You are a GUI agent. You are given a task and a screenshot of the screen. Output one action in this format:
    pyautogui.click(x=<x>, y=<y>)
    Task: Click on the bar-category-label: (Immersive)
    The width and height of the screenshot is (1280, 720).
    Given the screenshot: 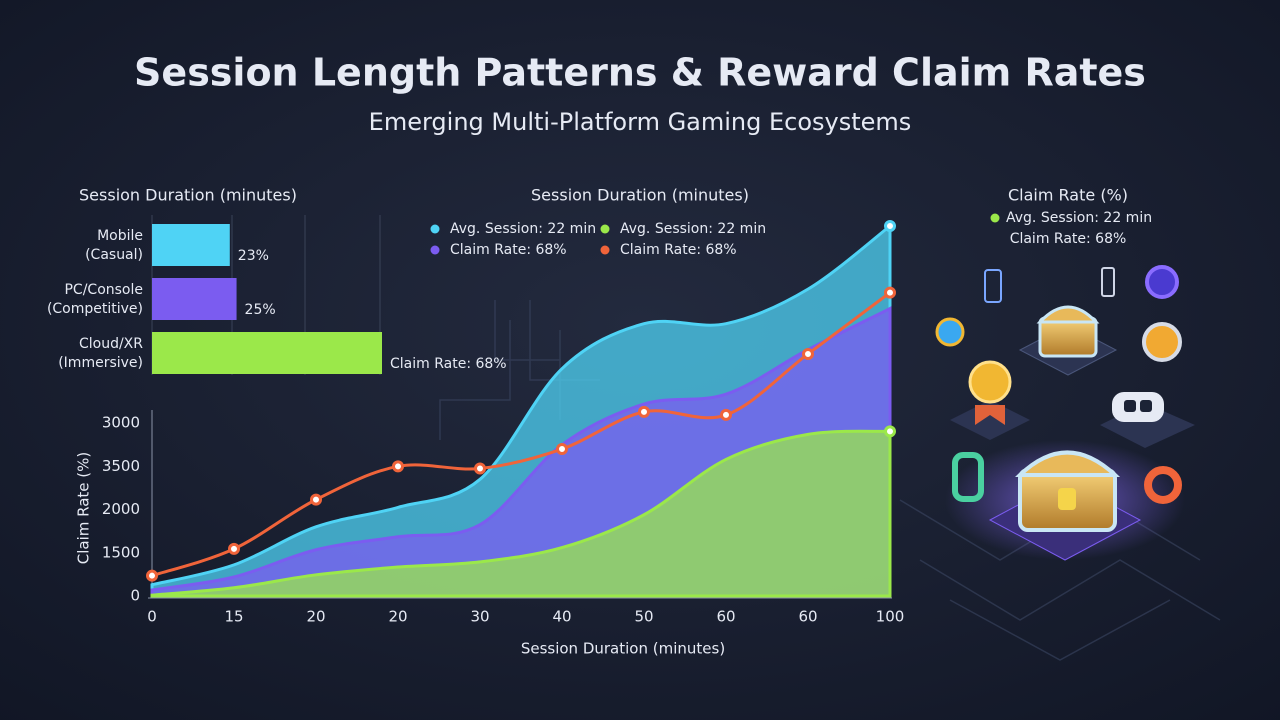 What is the action you would take?
    pyautogui.click(x=100, y=363)
    